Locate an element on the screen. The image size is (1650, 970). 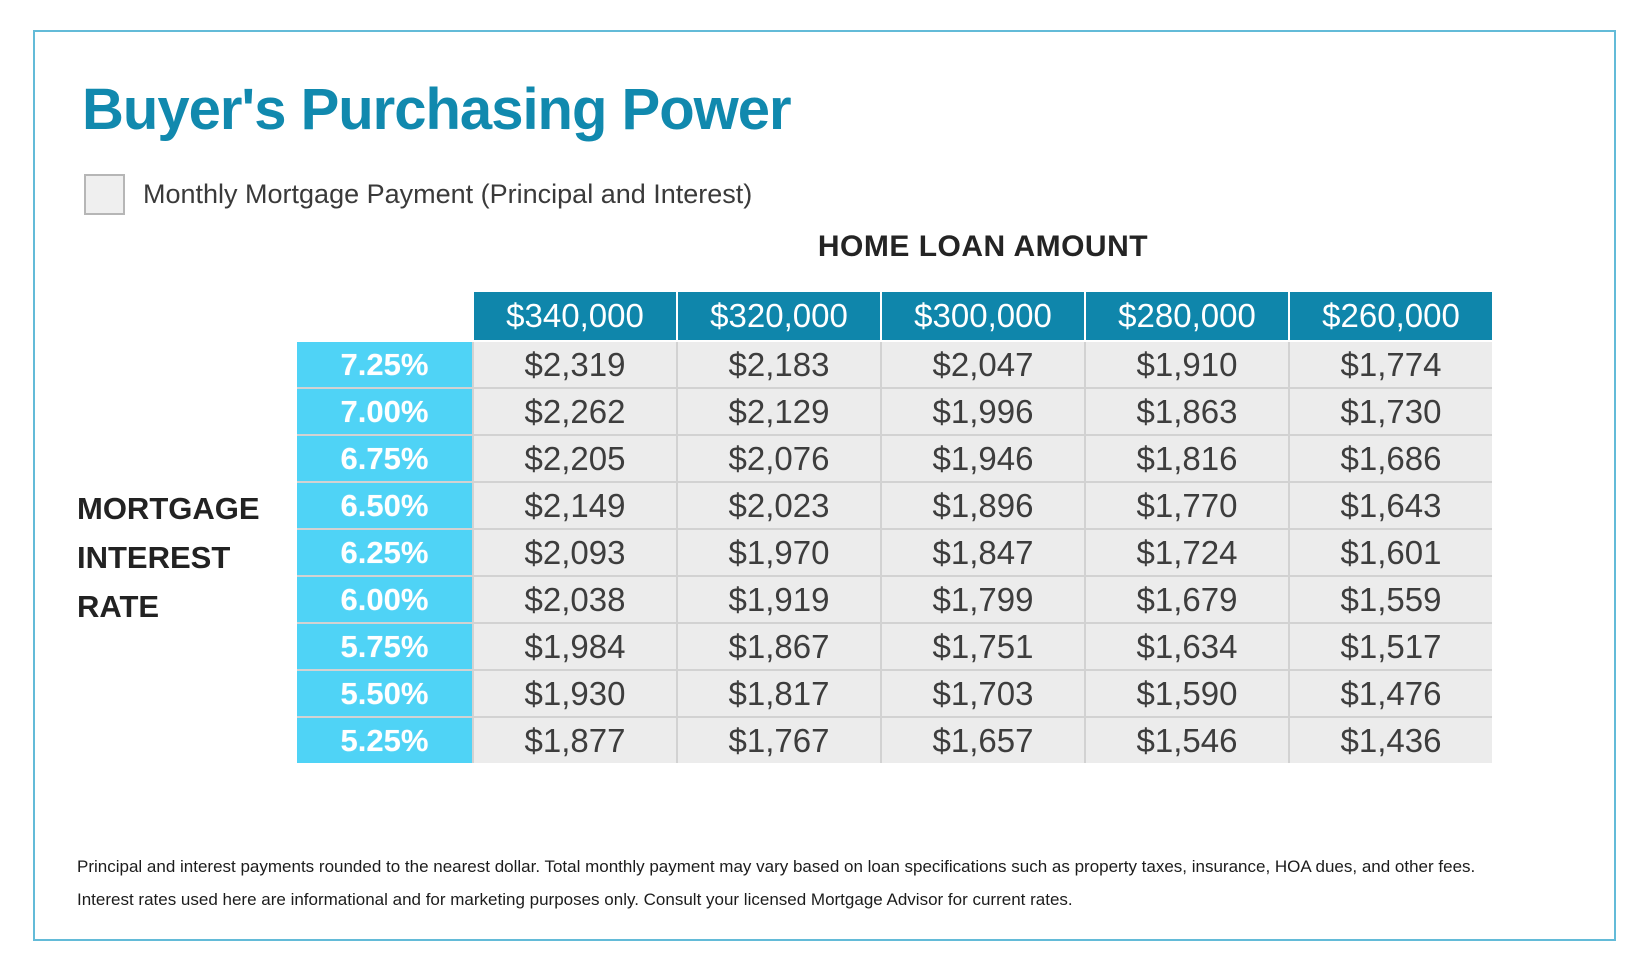
payment-cell: $1,863 is located at coordinates (1187, 411).